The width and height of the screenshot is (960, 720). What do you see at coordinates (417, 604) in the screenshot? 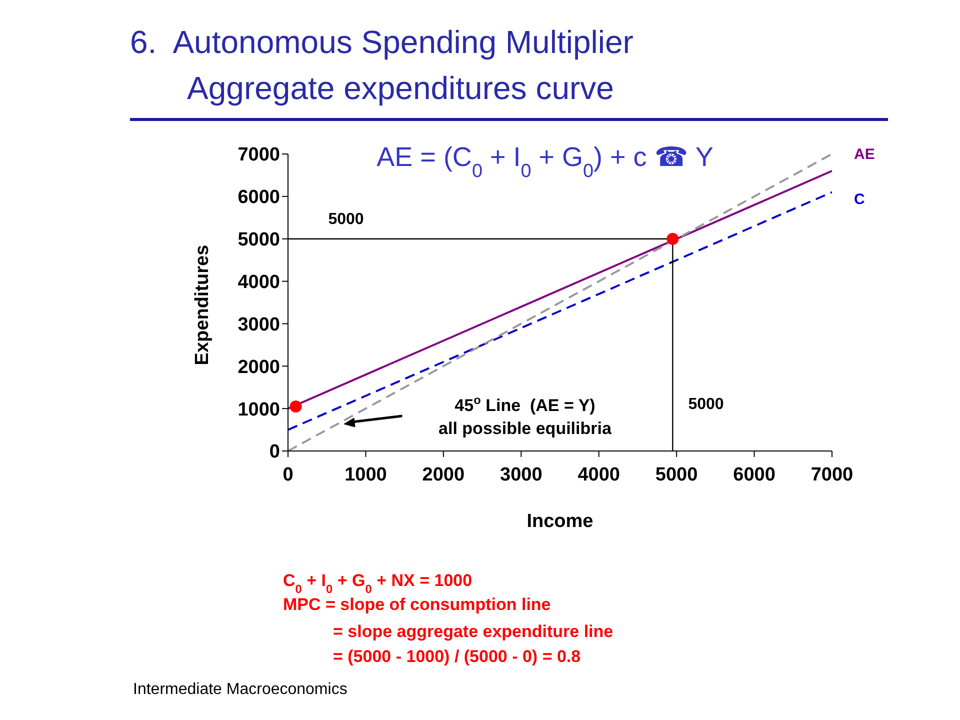
I see `text: MPC = slope of consumption line` at bounding box center [417, 604].